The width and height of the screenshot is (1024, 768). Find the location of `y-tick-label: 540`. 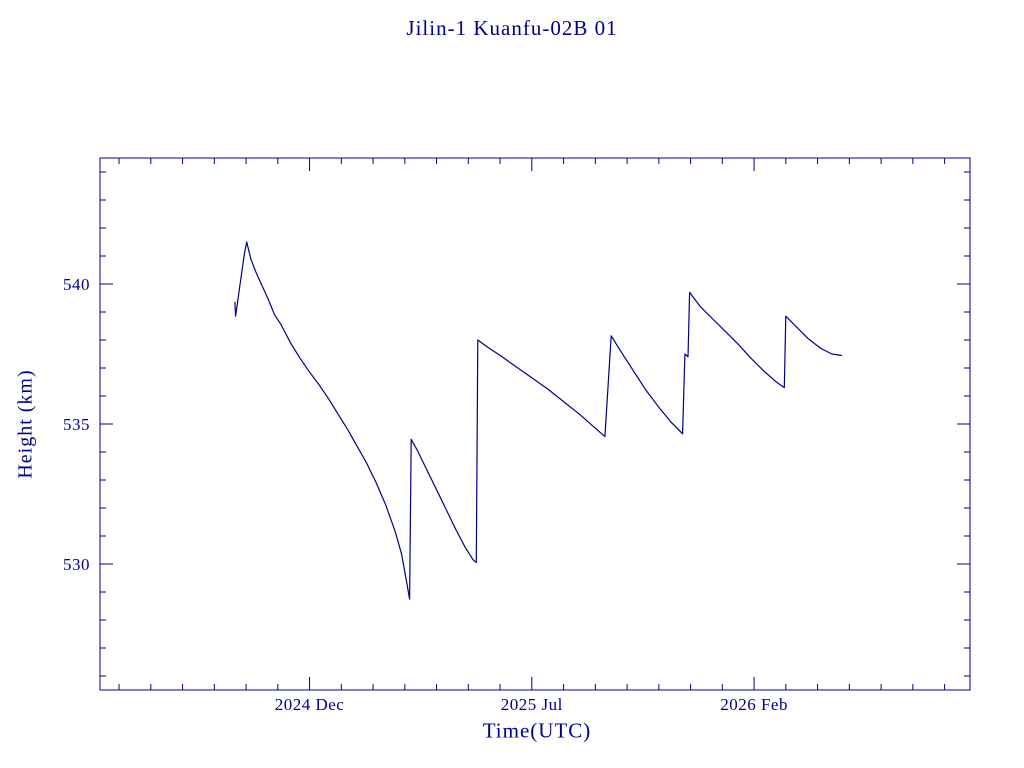

y-tick-label: 540 is located at coordinates (76, 284).